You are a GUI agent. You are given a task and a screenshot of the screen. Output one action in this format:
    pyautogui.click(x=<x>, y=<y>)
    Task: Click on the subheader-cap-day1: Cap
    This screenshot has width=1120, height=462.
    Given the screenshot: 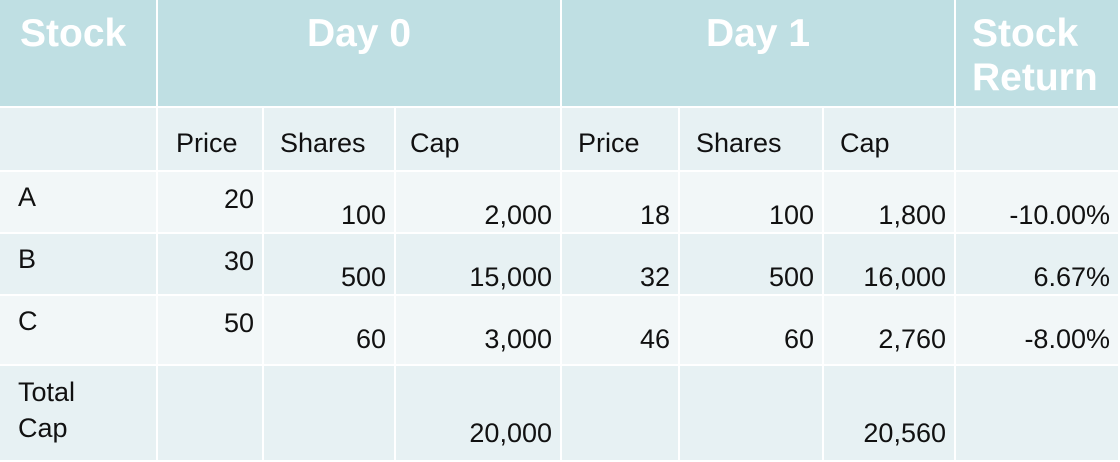 What is the action you would take?
    pyautogui.click(x=890, y=140)
    